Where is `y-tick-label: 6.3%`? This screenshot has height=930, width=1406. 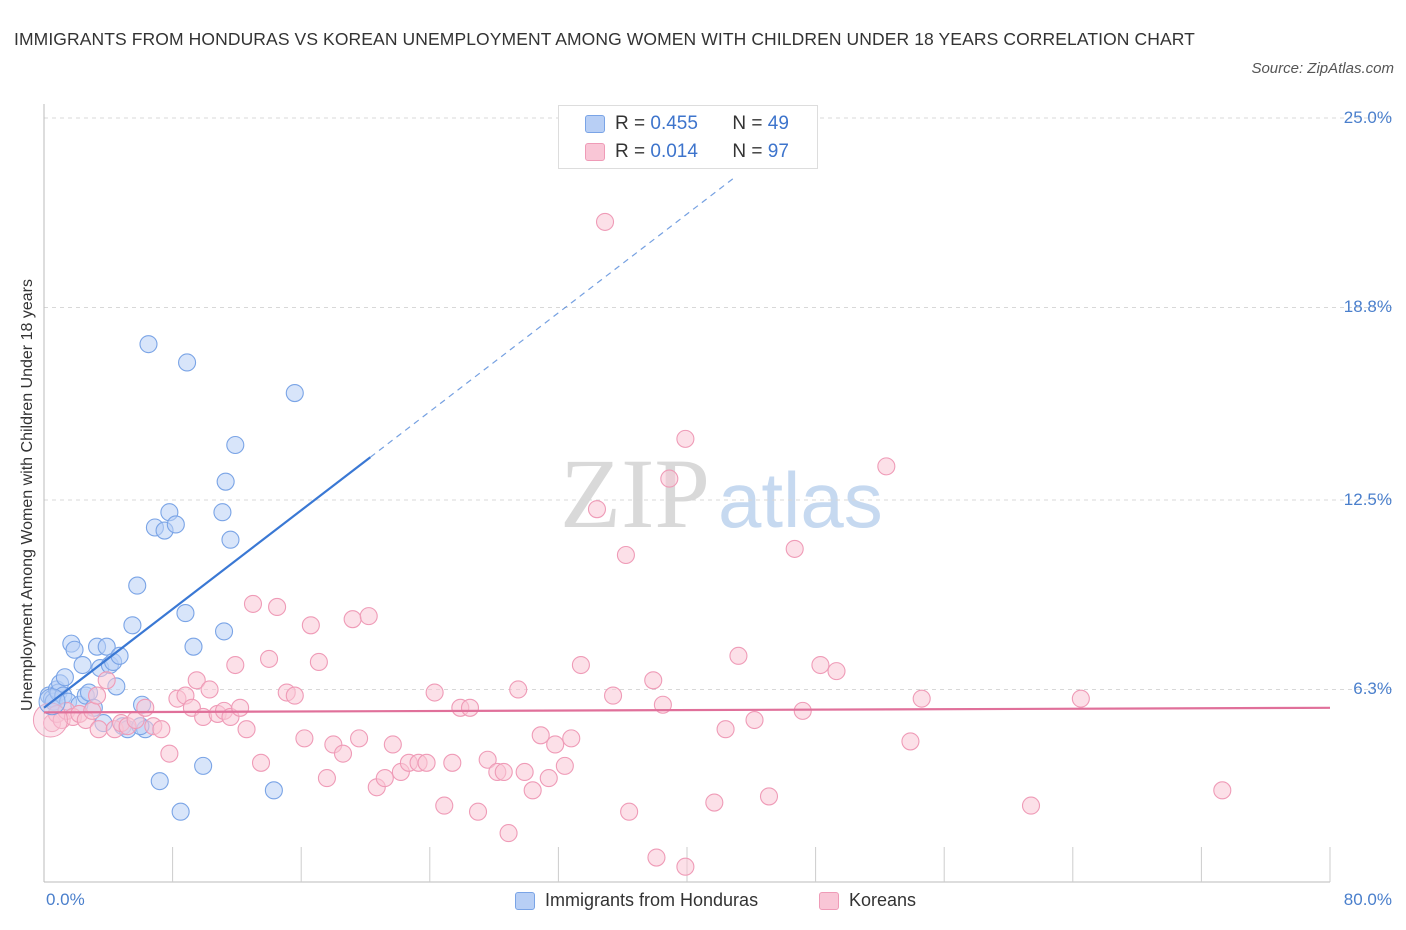 y-tick-label: 6.3% is located at coordinates (1372, 689).